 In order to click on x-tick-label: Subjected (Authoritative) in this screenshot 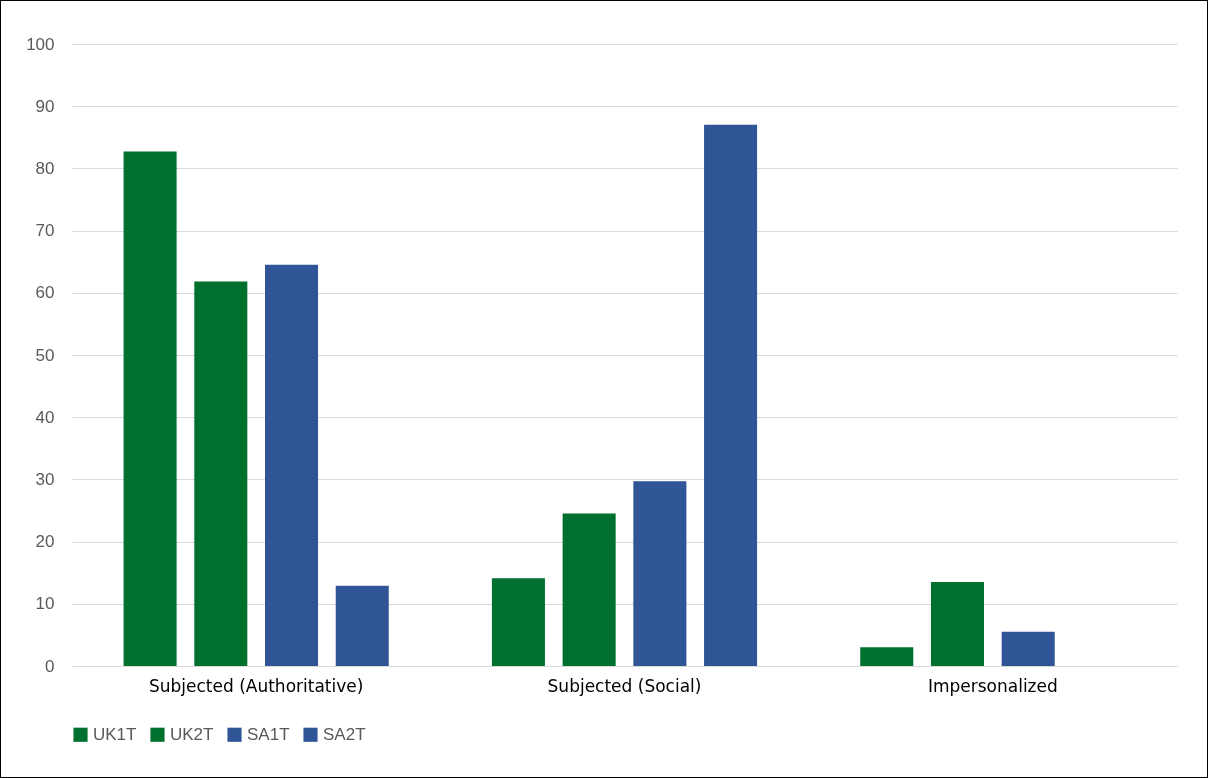, I will do `click(256, 685)`.